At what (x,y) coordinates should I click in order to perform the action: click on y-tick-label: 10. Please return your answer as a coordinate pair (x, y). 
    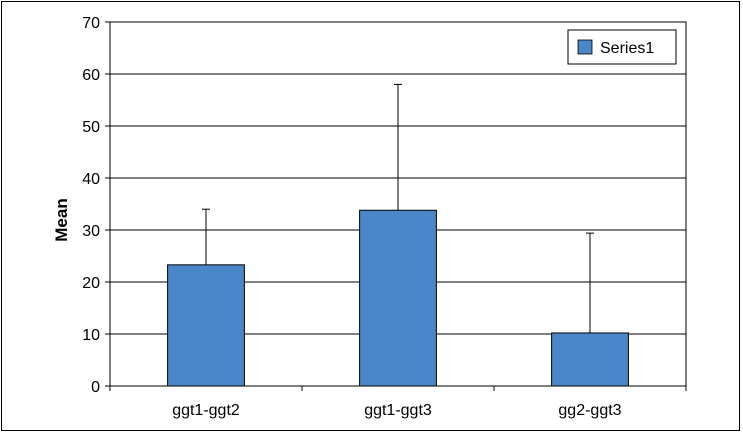
    Looking at the image, I should click on (91, 335).